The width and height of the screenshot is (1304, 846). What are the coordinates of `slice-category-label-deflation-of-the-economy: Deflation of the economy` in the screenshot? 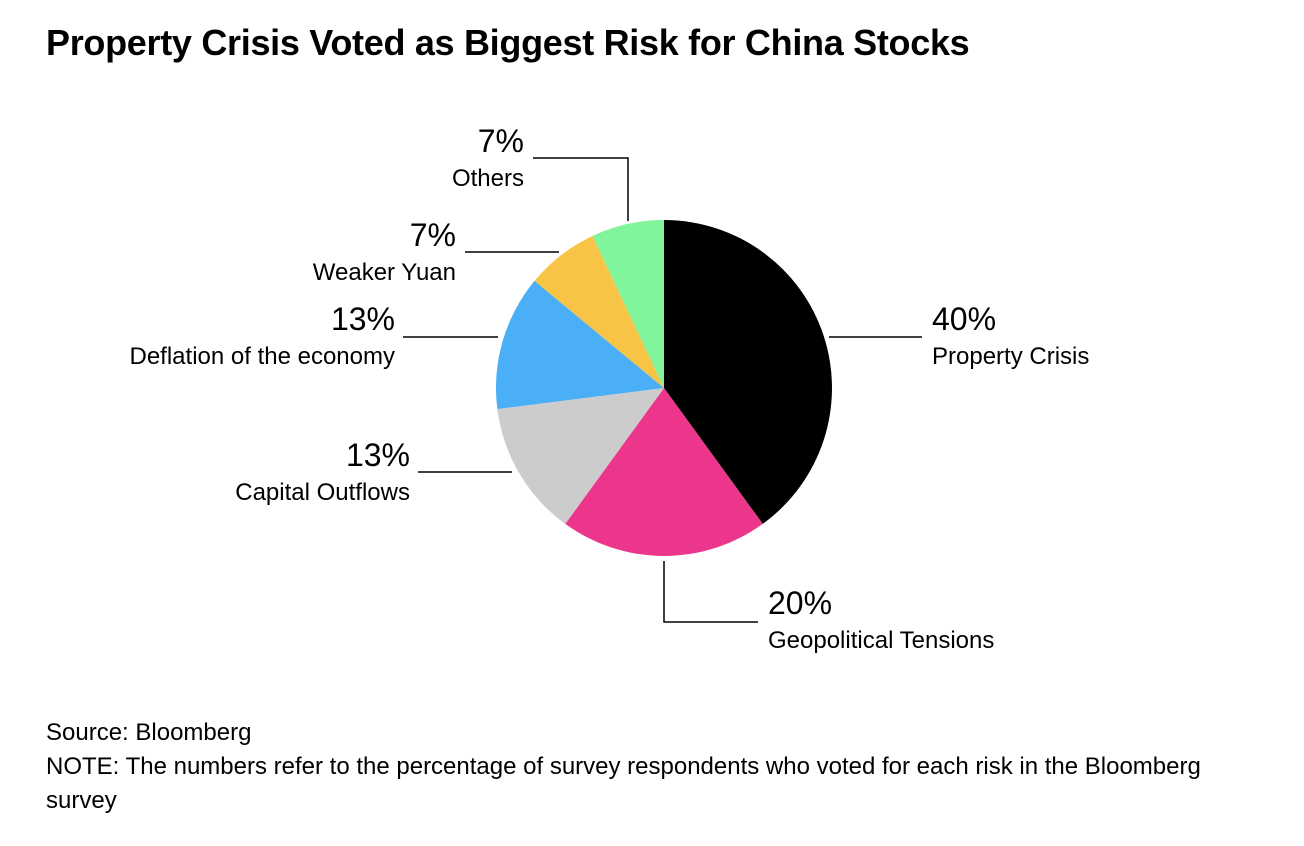 It's located at (263, 356).